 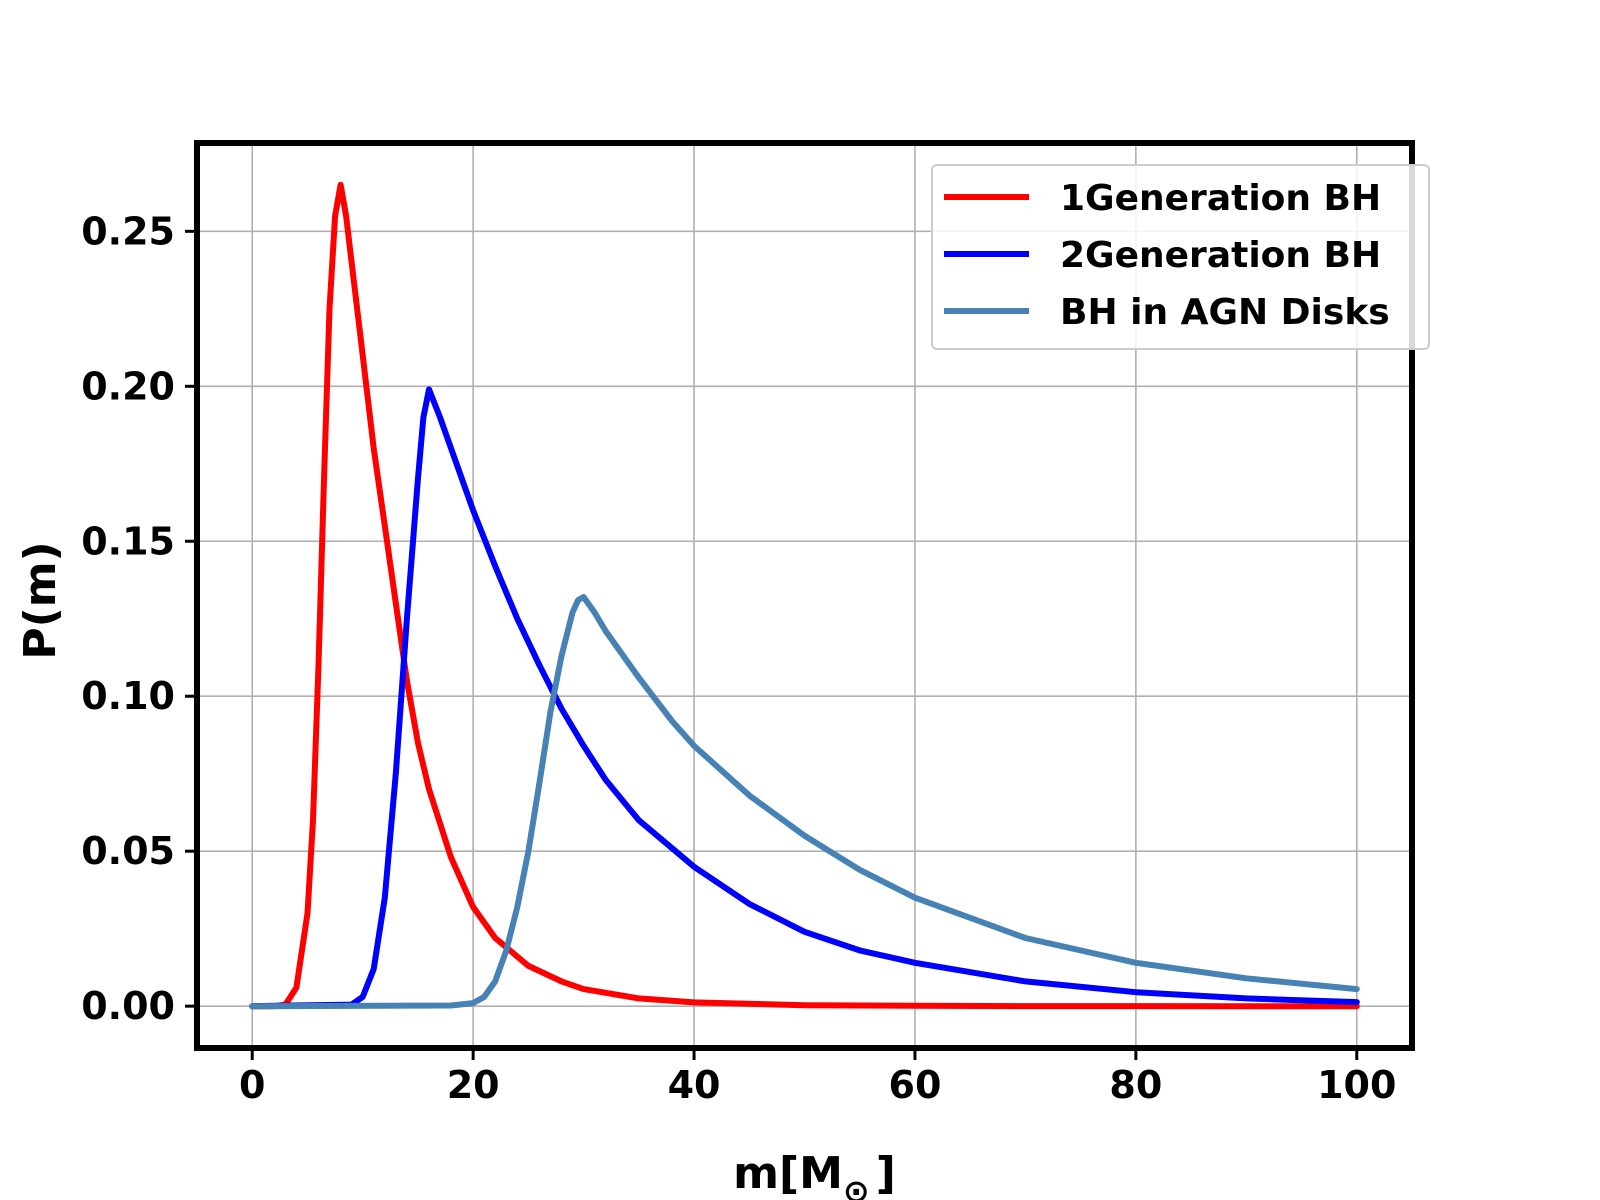 I want to click on x-tick-label: 80, so click(x=1135, y=1085).